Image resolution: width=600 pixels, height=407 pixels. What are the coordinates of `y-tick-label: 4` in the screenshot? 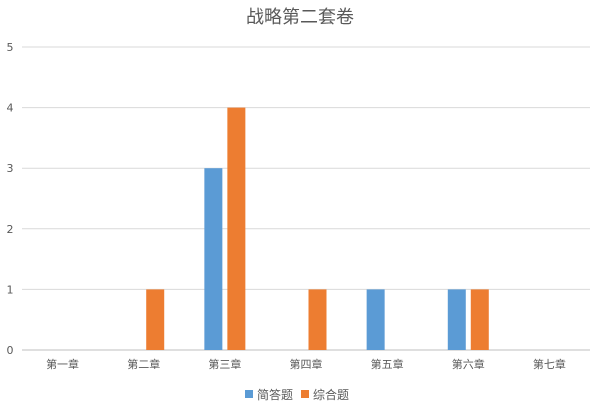 It's located at (10, 108).